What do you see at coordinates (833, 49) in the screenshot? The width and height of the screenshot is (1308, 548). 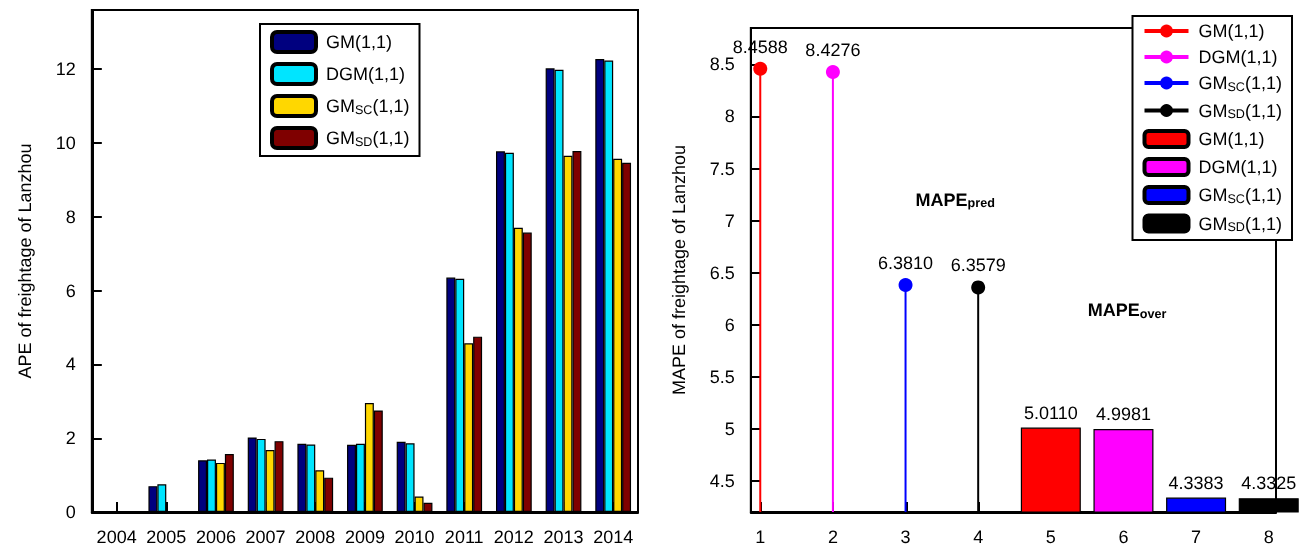 I see `data-label: 8.4276` at bounding box center [833, 49].